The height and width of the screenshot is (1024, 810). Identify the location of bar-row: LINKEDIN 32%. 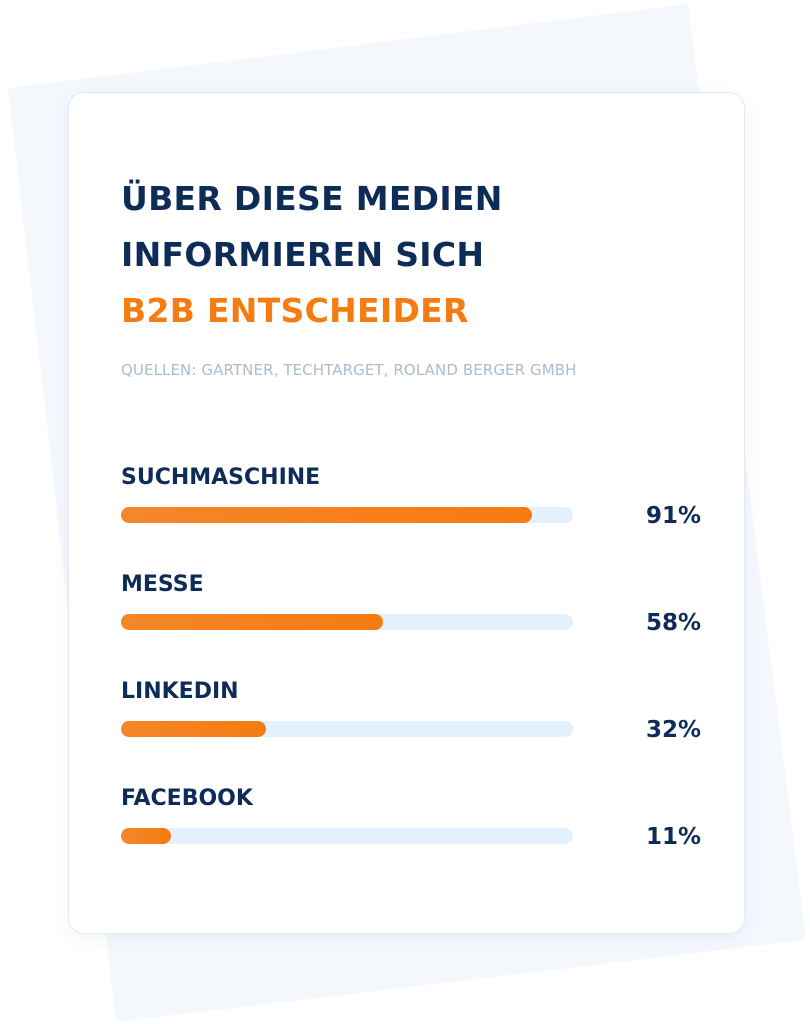
(411, 719).